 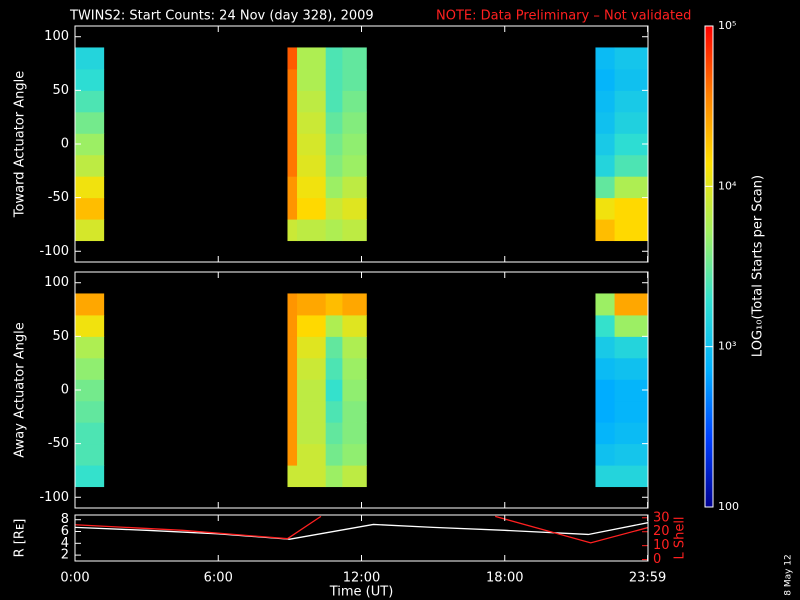 What do you see at coordinates (65, 519) in the screenshot?
I see `y-tick-label: 8` at bounding box center [65, 519].